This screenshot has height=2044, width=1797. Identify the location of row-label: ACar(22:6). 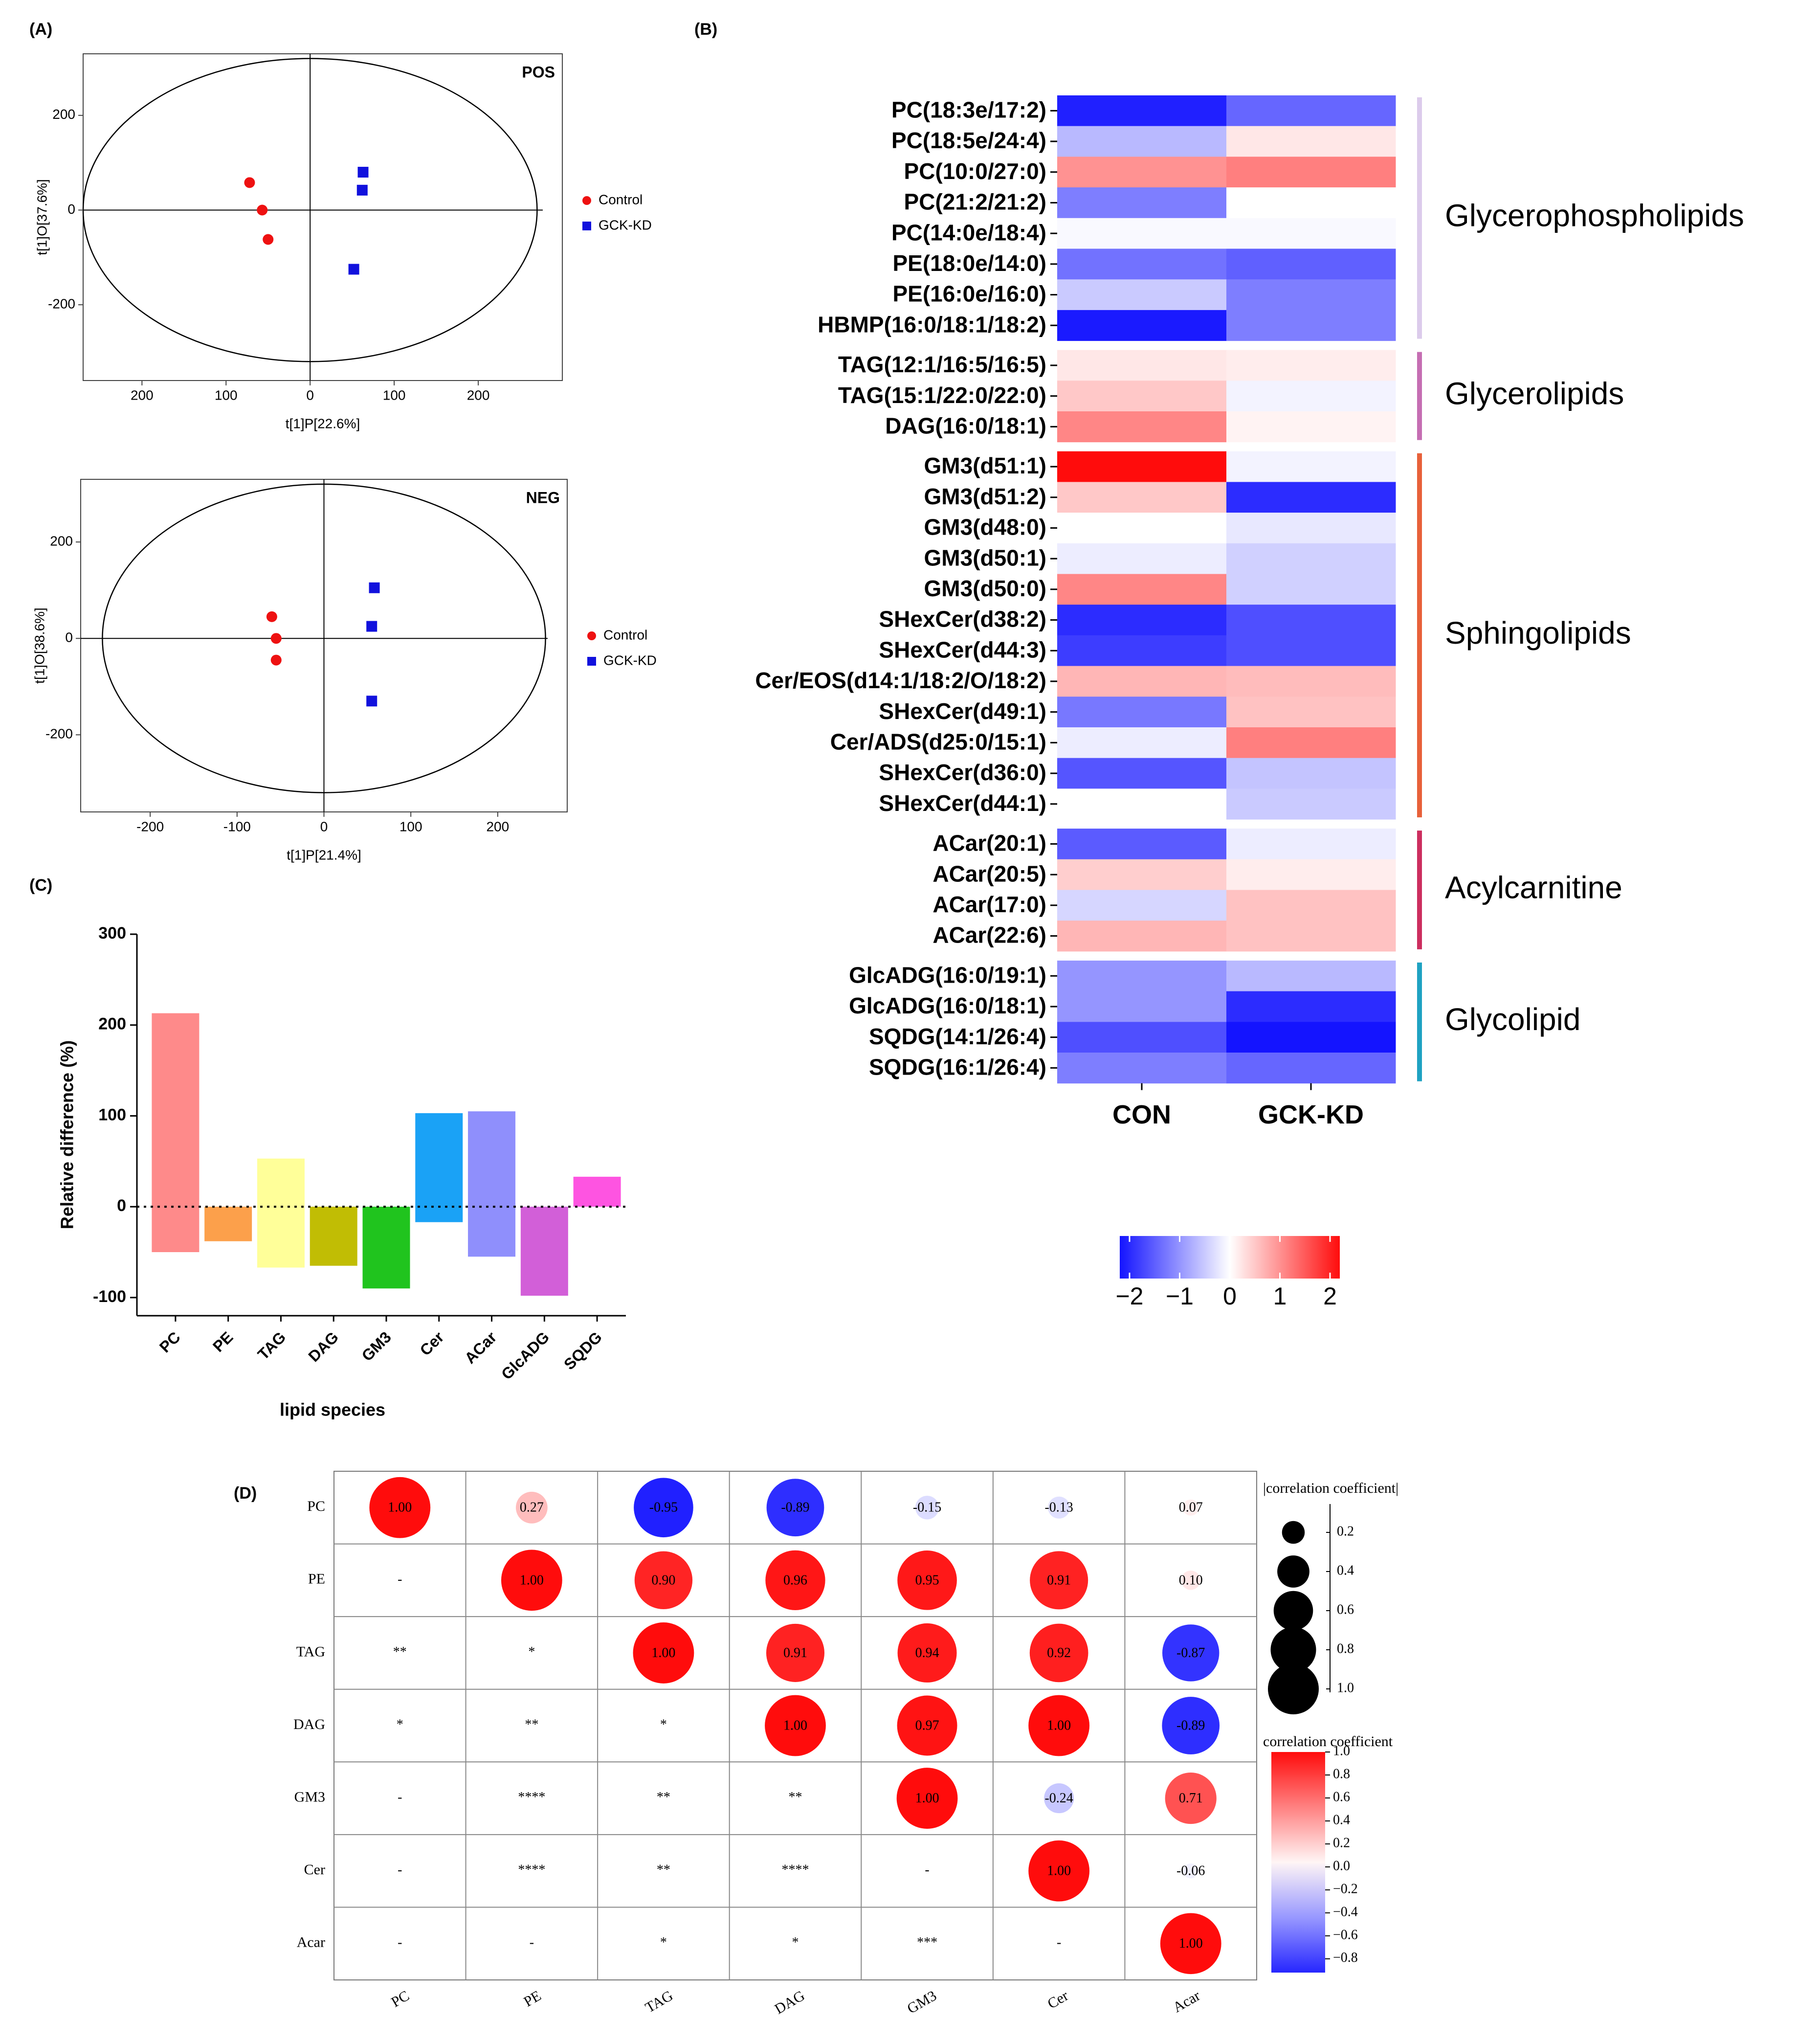
(989, 935).